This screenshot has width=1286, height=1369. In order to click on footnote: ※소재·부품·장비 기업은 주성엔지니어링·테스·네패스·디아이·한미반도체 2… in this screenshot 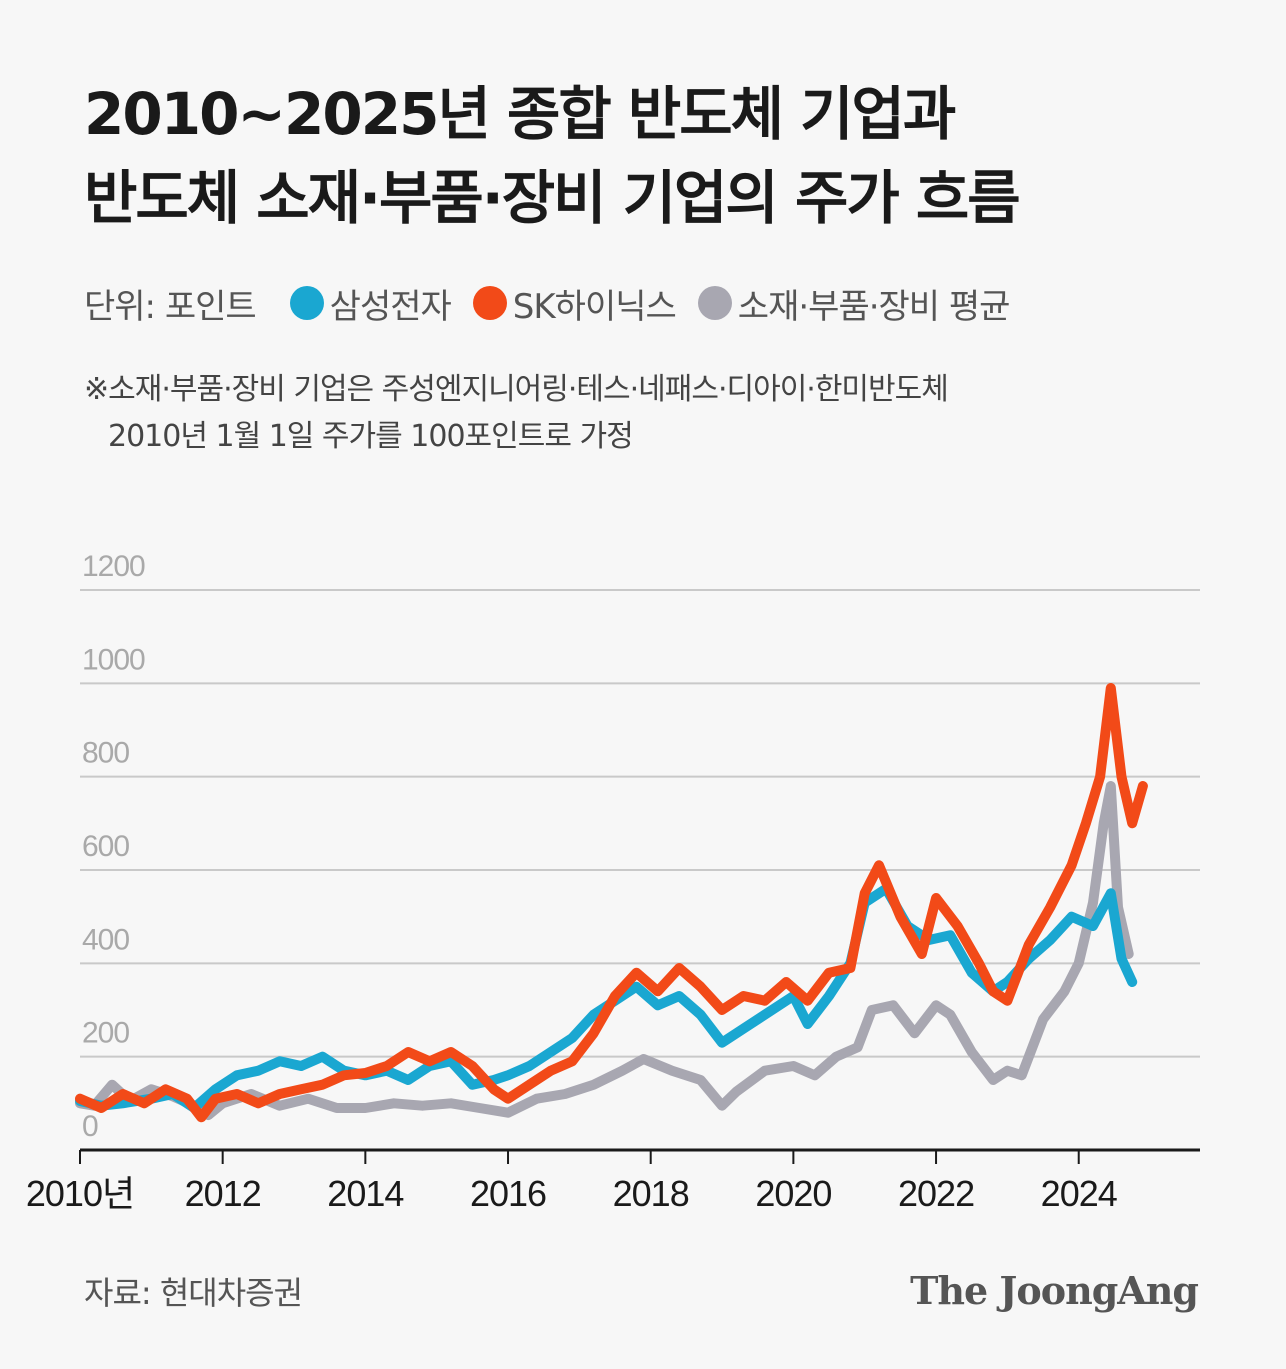, I will do `click(664, 413)`.